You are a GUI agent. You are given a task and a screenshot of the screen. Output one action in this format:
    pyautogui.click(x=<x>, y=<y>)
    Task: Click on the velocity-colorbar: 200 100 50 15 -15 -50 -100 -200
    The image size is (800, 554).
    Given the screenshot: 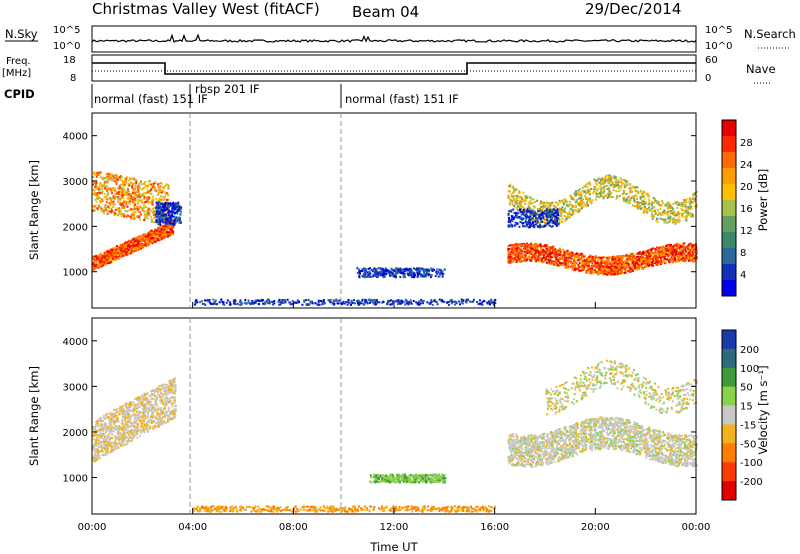 What is the action you would take?
    pyautogui.click(x=742, y=415)
    